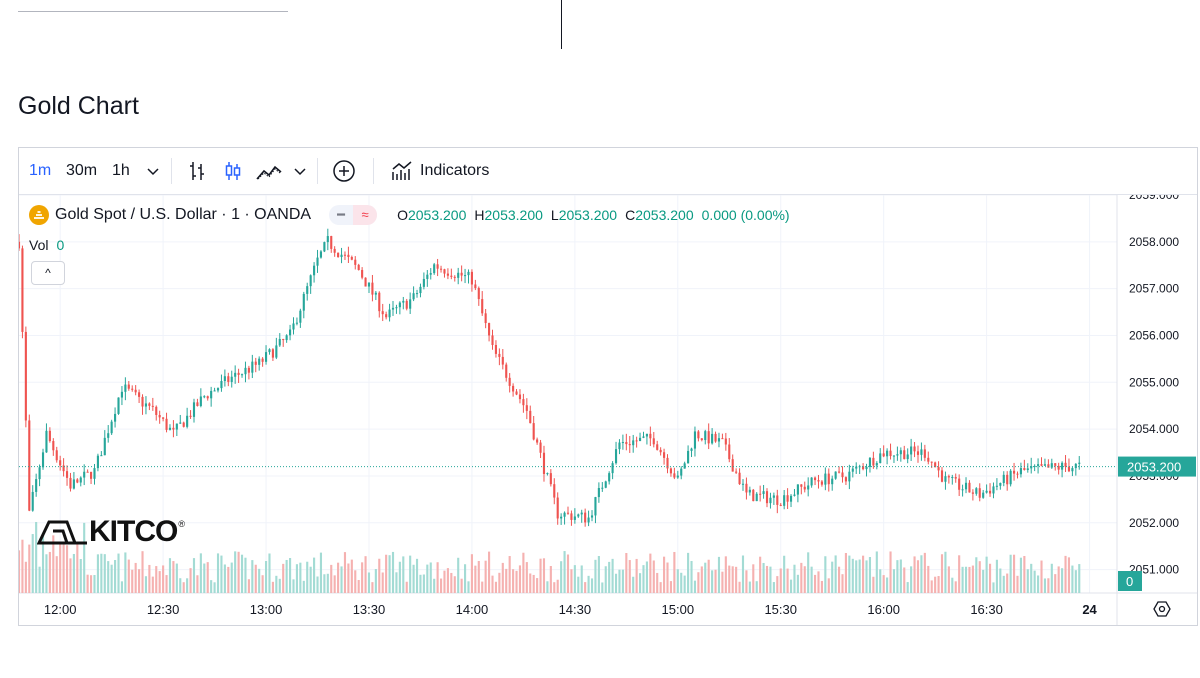 This screenshot has height=678, width=1200. I want to click on candlestick-icon, so click(233, 171).